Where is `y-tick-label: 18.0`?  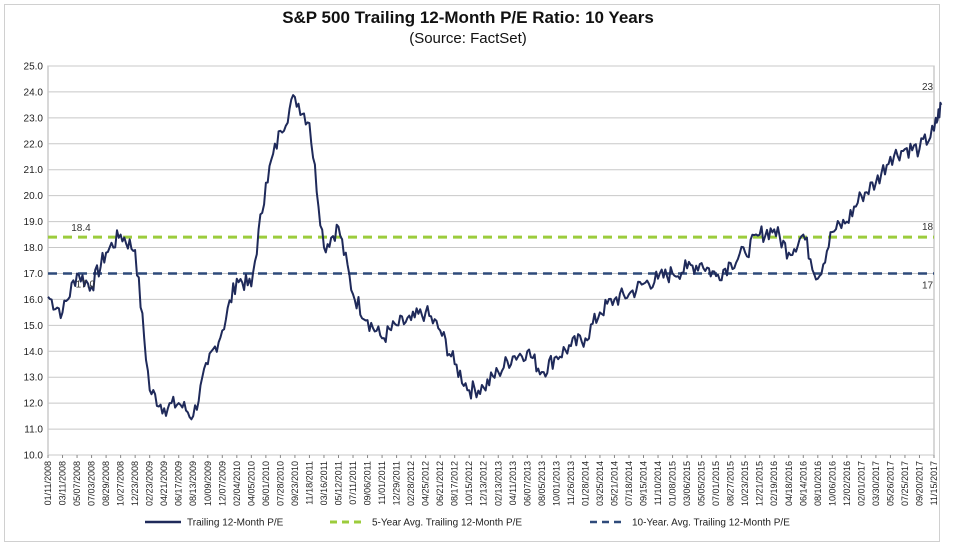 y-tick-label: 18.0 is located at coordinates (34, 248).